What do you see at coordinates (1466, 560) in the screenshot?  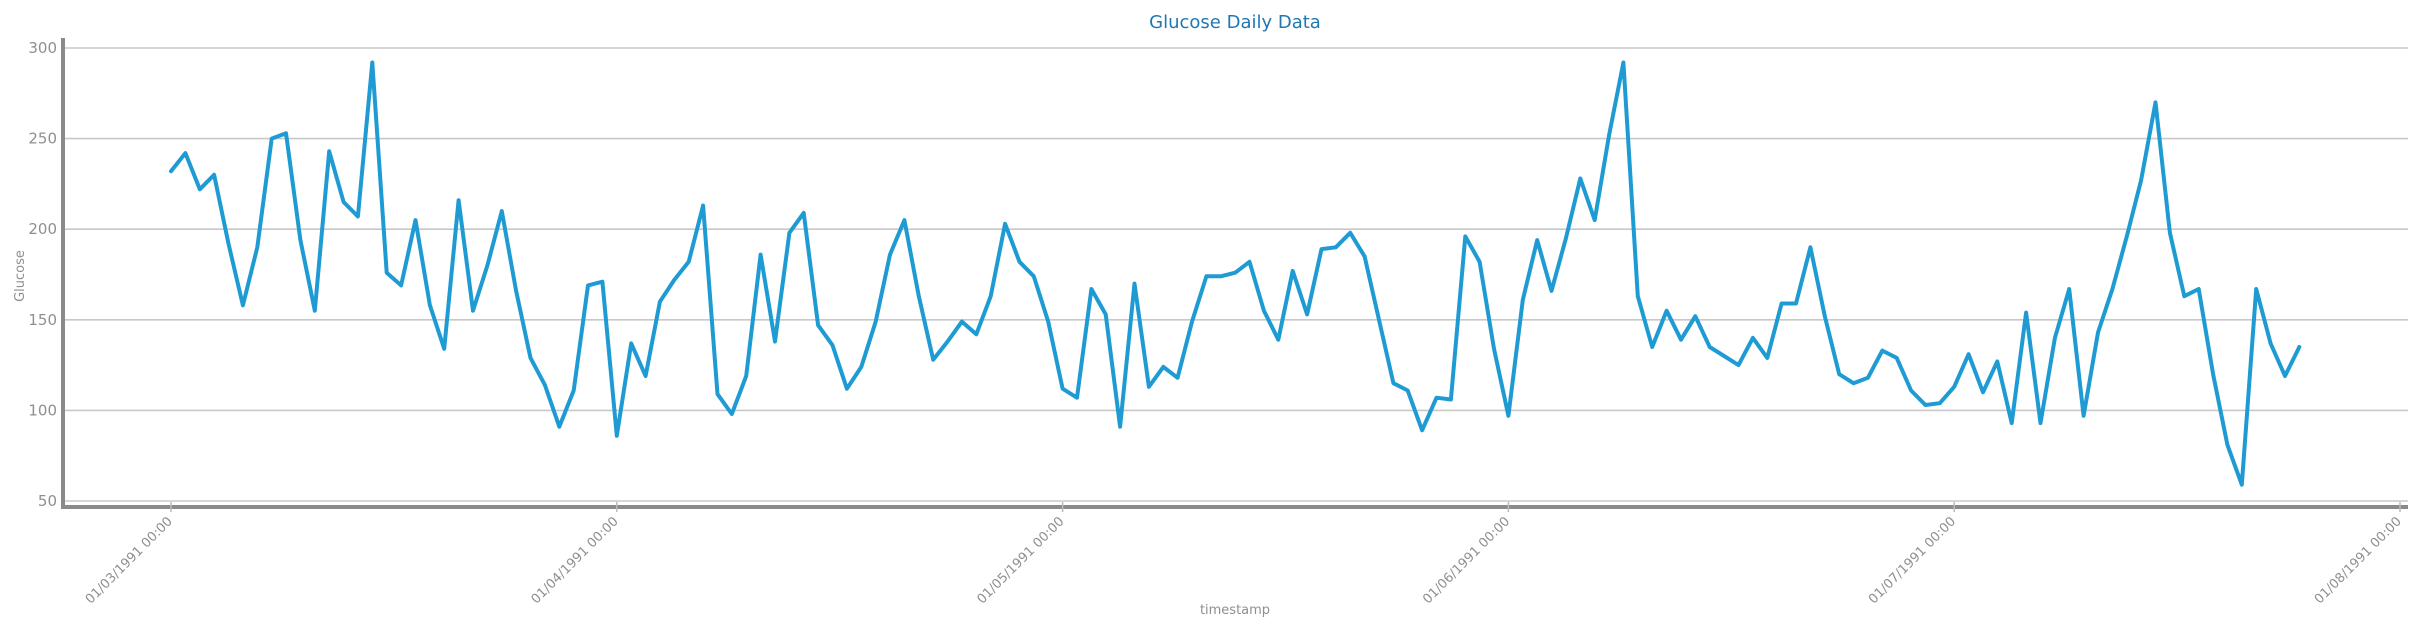 I see `x-tick-label: 01/06/1991 00:00` at bounding box center [1466, 560].